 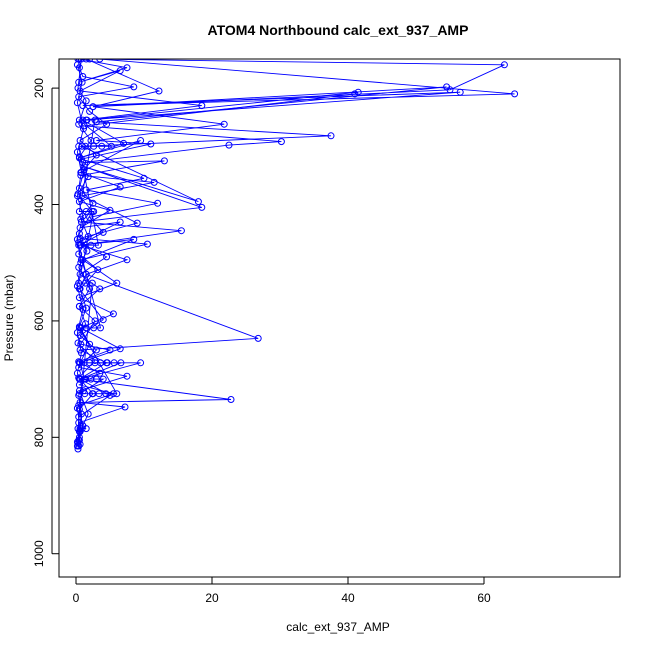 I want to click on profile-series, so click(x=99, y=274).